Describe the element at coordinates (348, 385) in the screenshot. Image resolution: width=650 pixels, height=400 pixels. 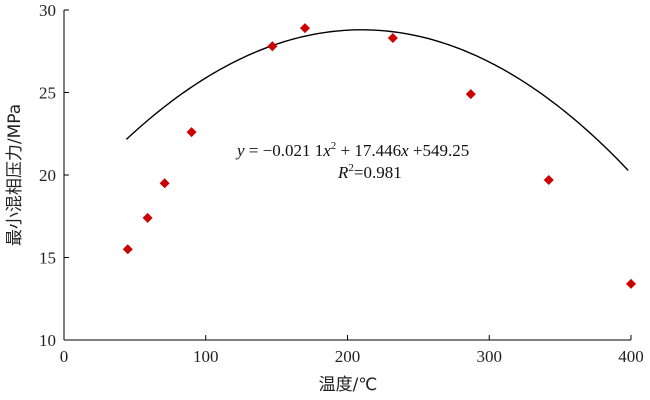
I see `x-axis-title: 温度/℃` at that location.